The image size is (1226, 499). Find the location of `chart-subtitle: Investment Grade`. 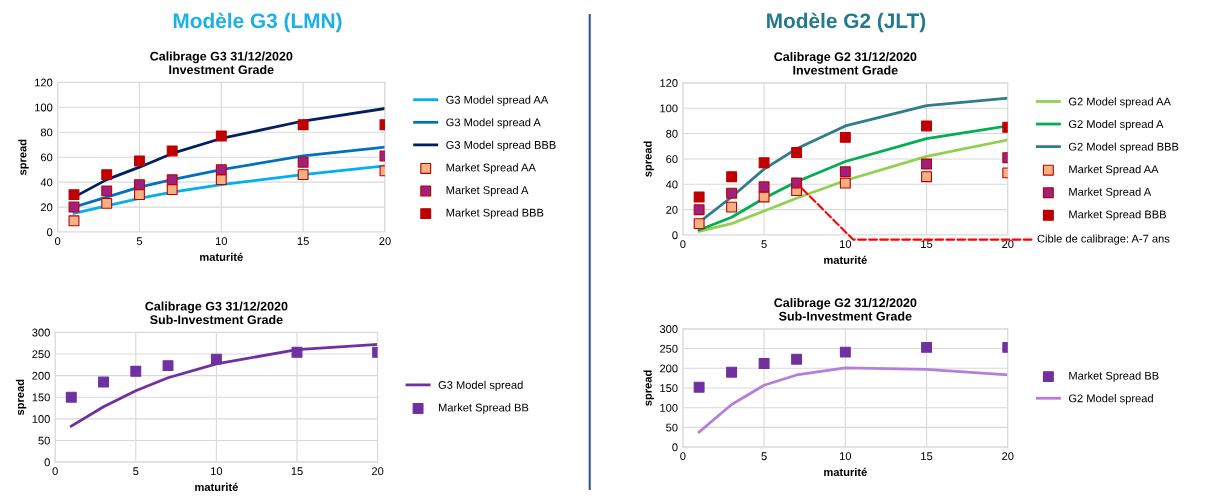

chart-subtitle: Investment Grade is located at coordinates (845, 70).